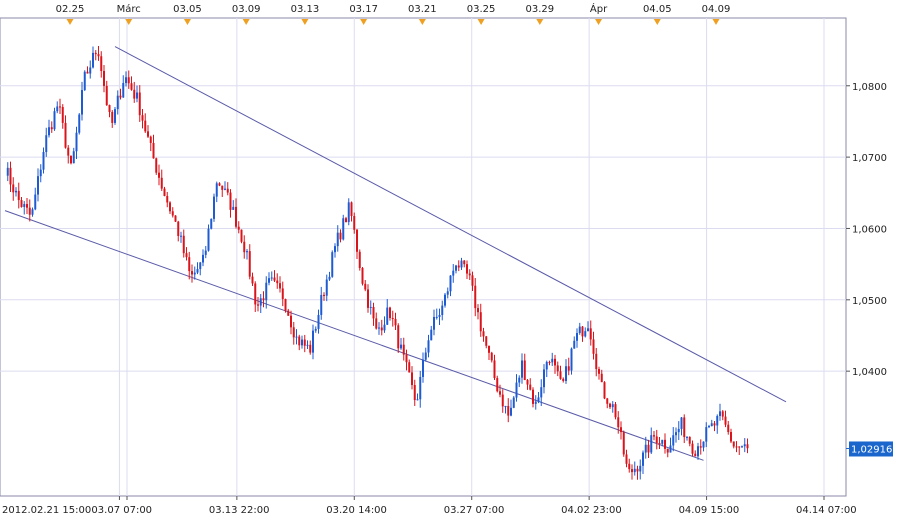 The width and height of the screenshot is (900, 526). I want to click on time-tick-label: 04.09 15:00, so click(709, 510).